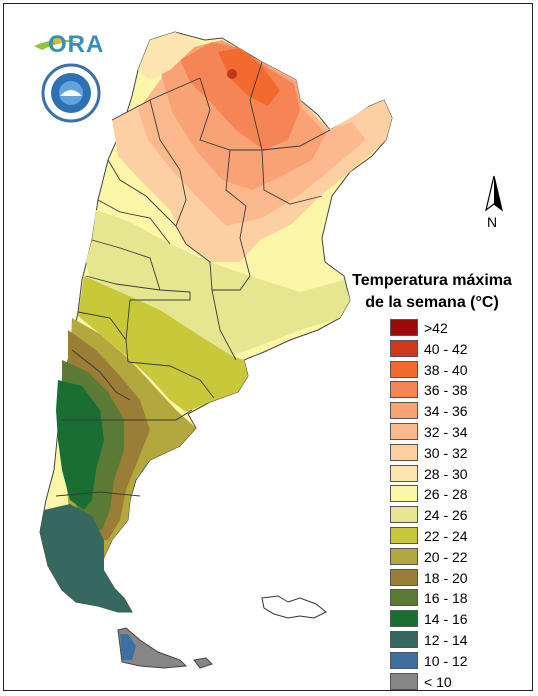 Image resolution: width=538 pixels, height=696 pixels. What do you see at coordinates (446, 515) in the screenshot?
I see `legend-label: 24 - 26` at bounding box center [446, 515].